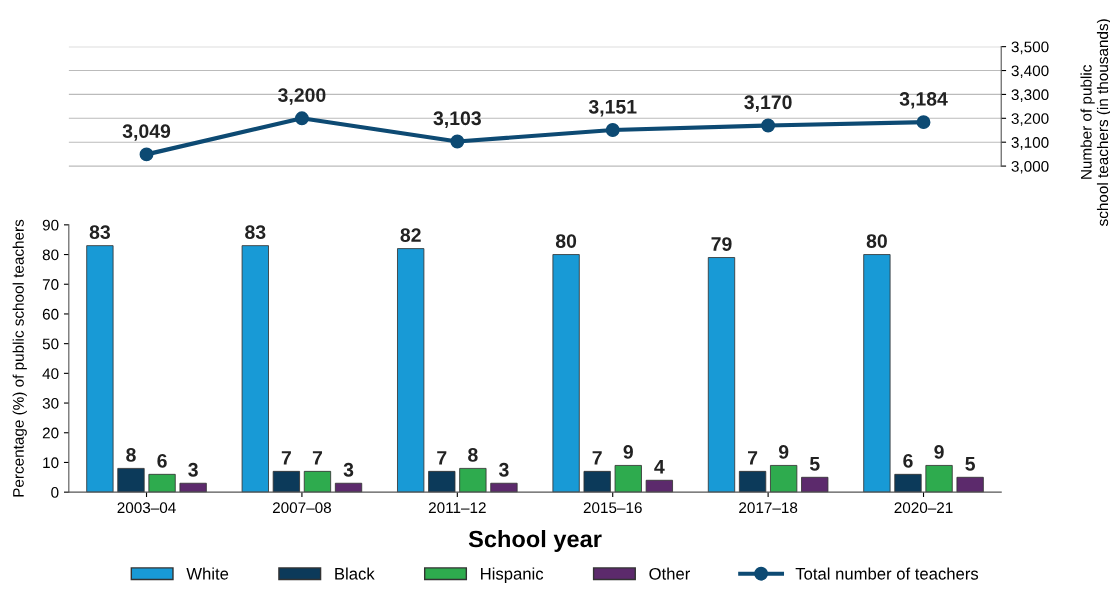 The width and height of the screenshot is (1110, 598). What do you see at coordinates (302, 96) in the screenshot?
I see `data-label: 3,200` at bounding box center [302, 96].